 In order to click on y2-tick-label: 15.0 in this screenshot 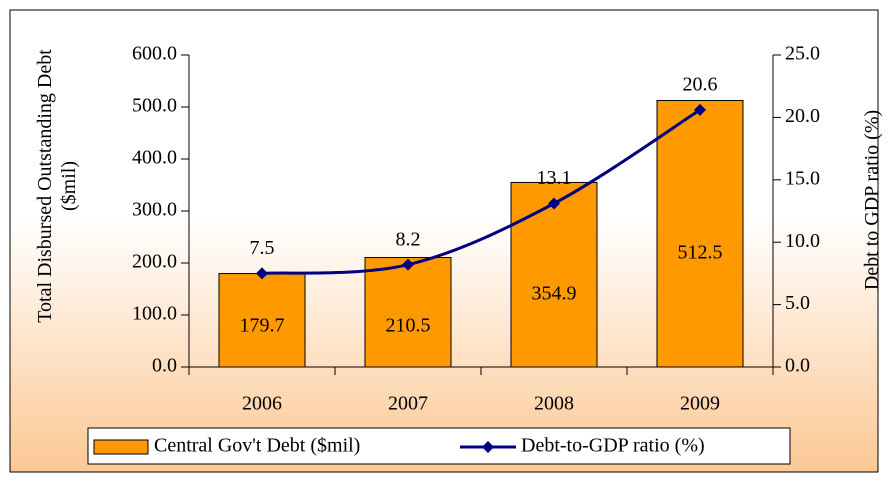, I will do `click(802, 178)`.